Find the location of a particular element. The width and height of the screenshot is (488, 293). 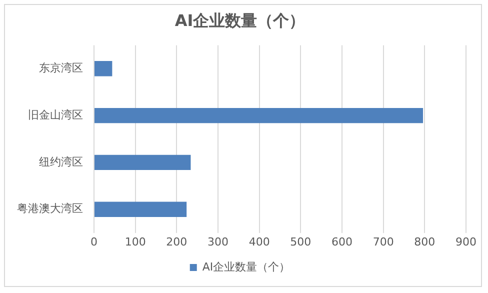

x-tick-label: 0 is located at coordinates (94, 241).